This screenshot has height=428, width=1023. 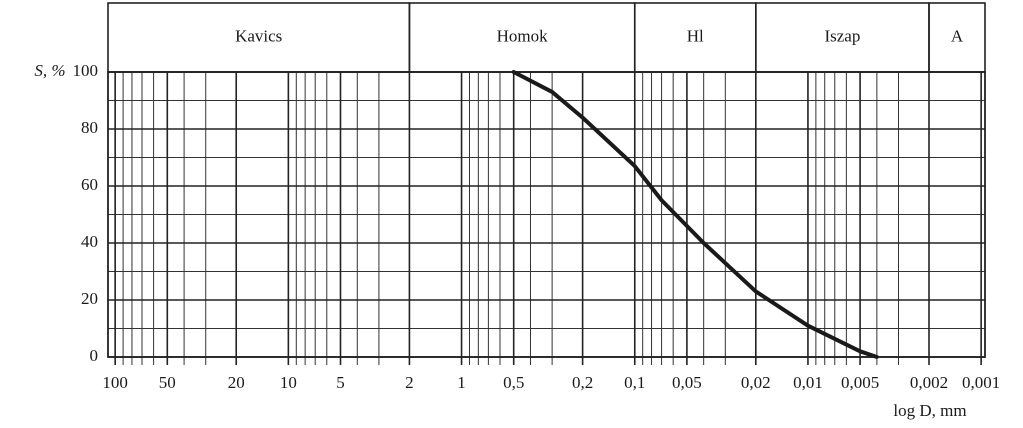 I want to click on y-axis-label: S, %, so click(x=49, y=70).